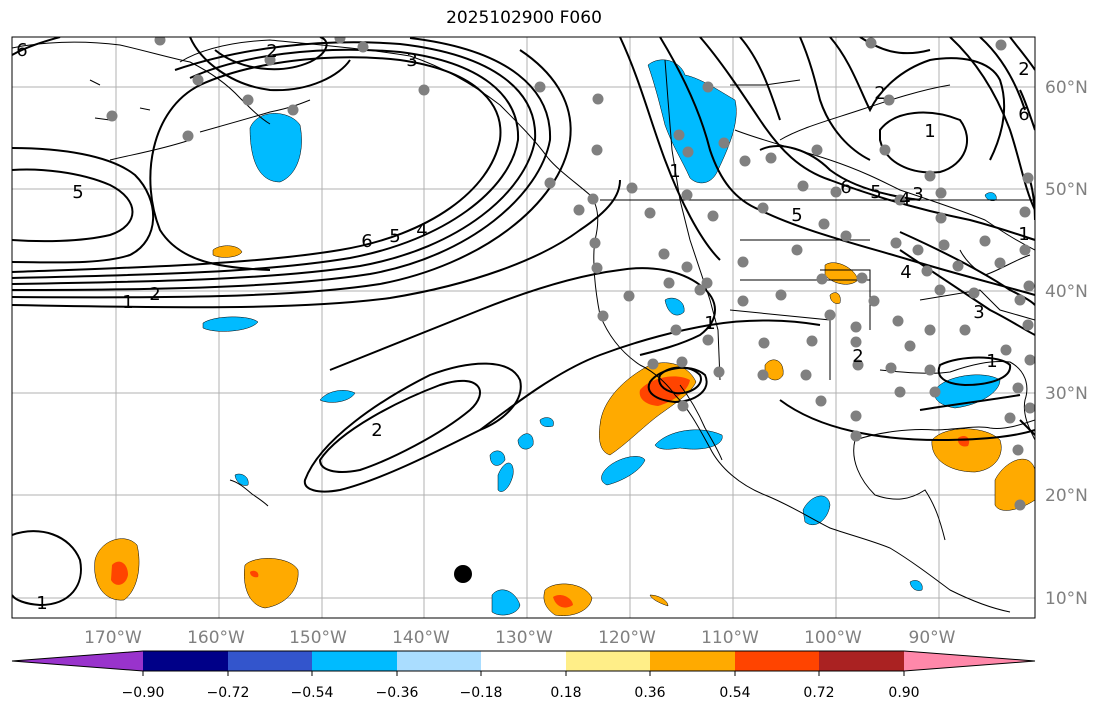 This screenshot has width=1105, height=712. Describe the element at coordinates (565, 693) in the screenshot. I see `colorbar-tick-label: 0.18` at that location.